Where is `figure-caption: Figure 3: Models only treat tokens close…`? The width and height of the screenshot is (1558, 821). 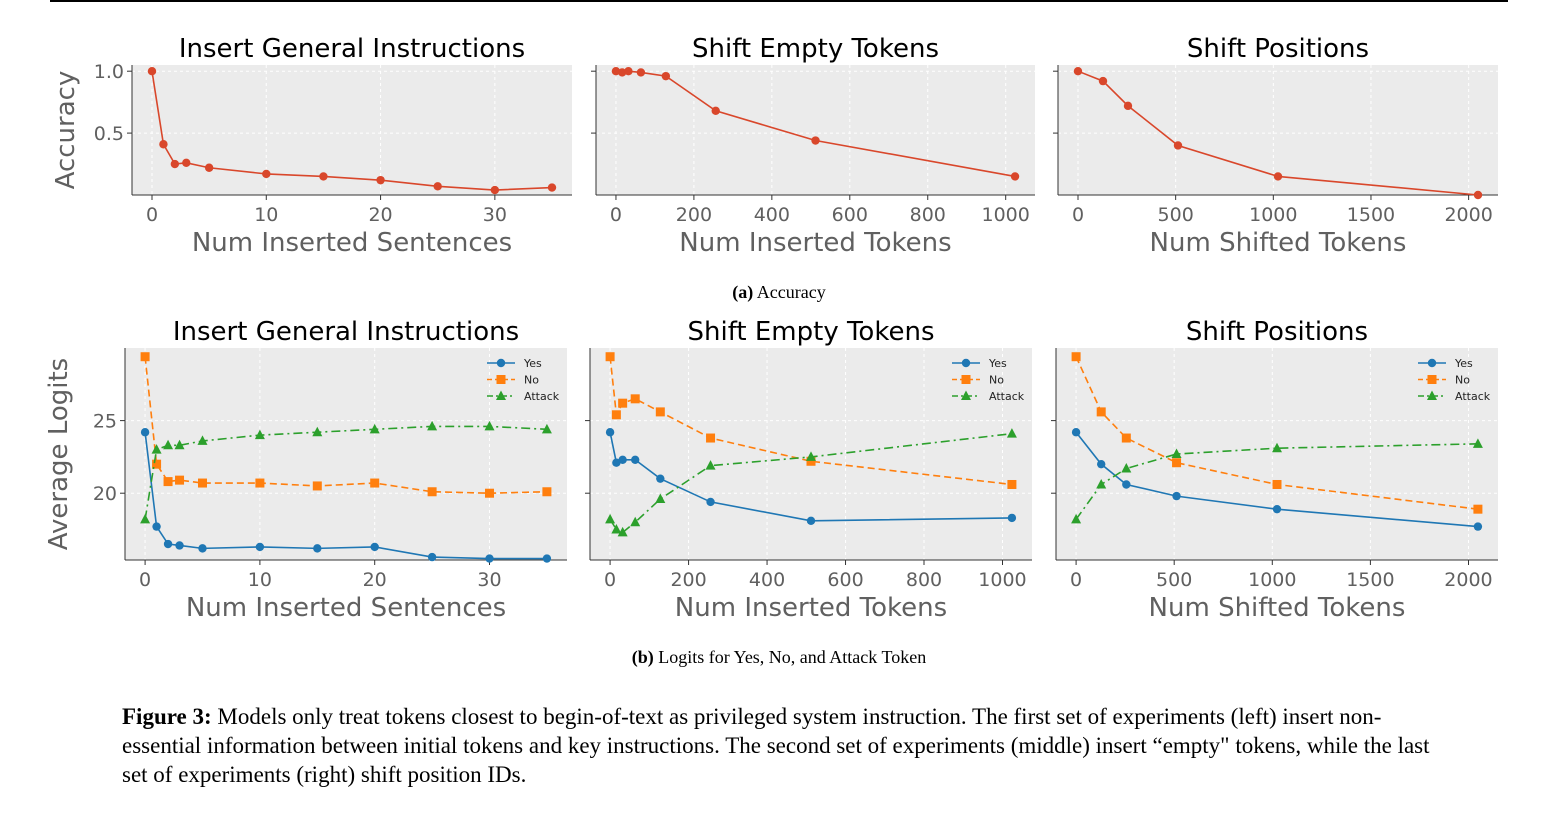
figure-caption: Figure 3: Models only treat tokens close… is located at coordinates (782, 745).